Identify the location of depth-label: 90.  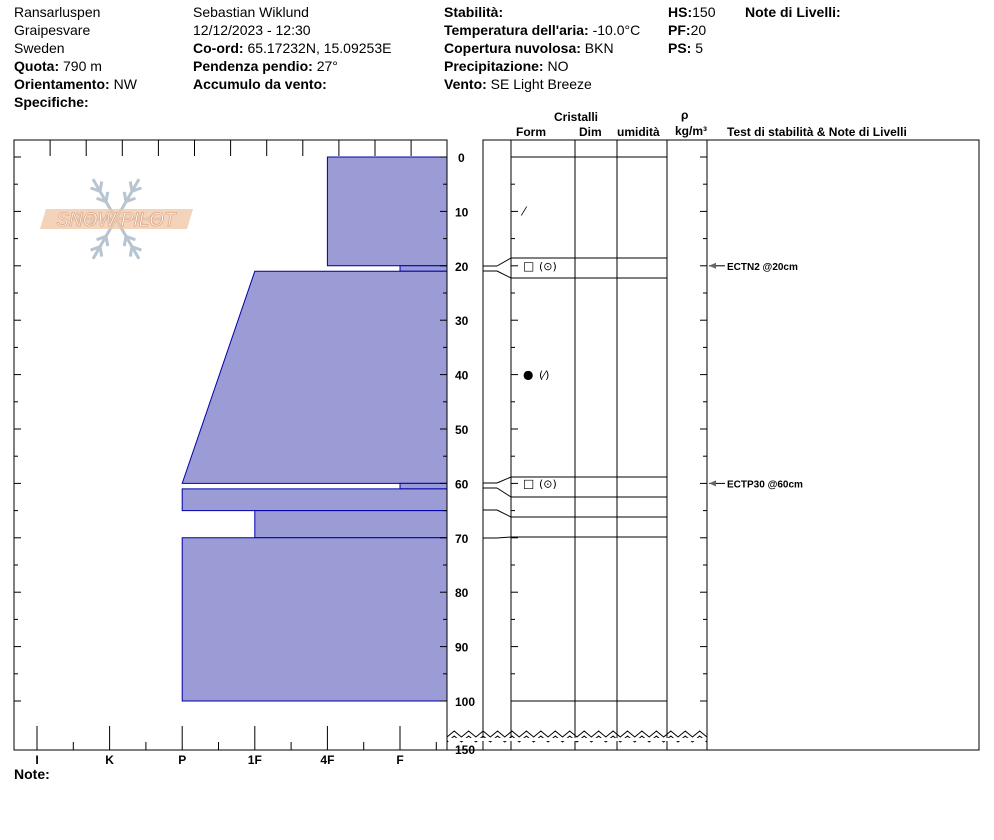
(462, 648).